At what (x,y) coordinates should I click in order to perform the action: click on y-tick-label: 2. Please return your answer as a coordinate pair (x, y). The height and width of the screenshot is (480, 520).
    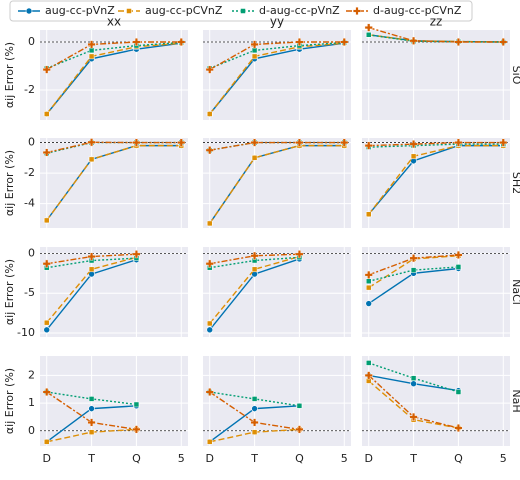
    Looking at the image, I should click on (31, 374).